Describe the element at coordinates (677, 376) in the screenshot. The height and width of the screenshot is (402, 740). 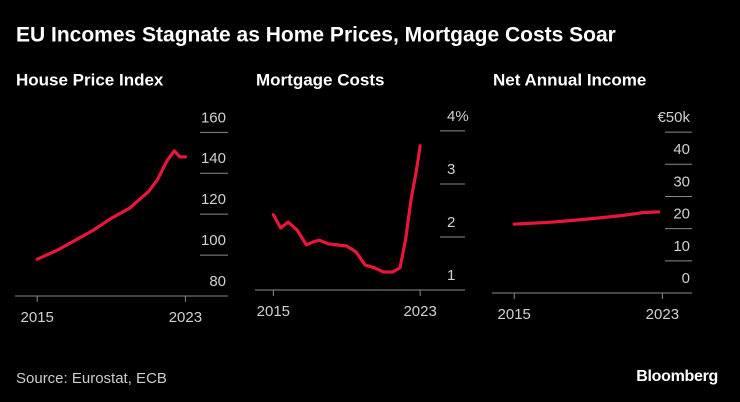
I see `brand: Bloomberg` at that location.